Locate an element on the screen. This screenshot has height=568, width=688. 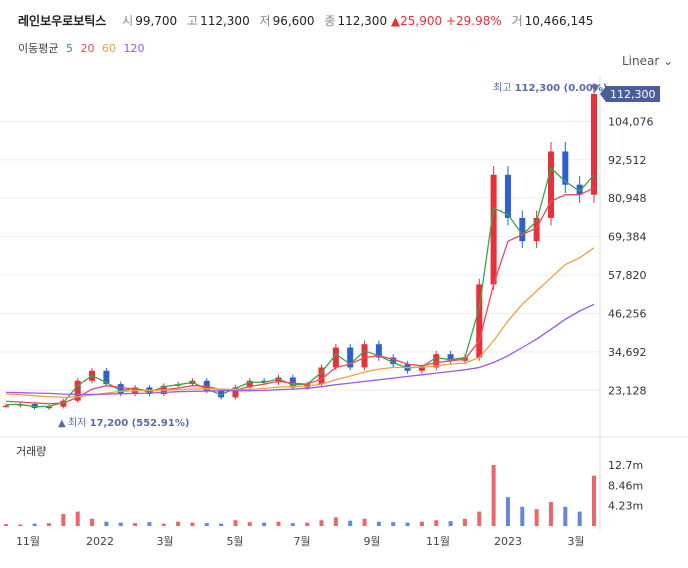
high-value: 112,300 is located at coordinates (225, 21).